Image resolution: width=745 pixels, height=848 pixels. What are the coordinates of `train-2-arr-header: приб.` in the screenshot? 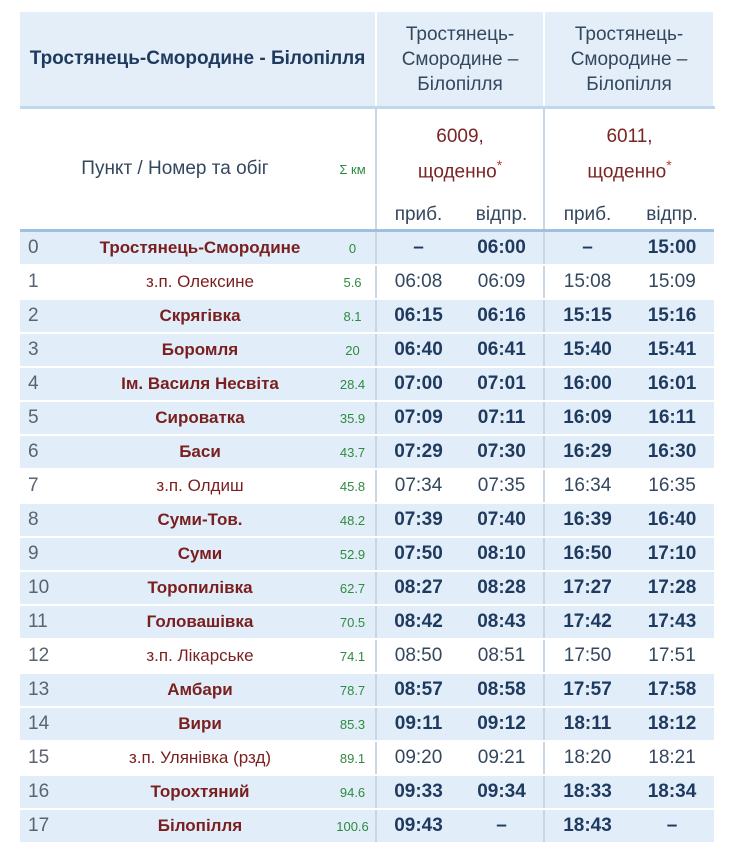 It's located at (587, 216).